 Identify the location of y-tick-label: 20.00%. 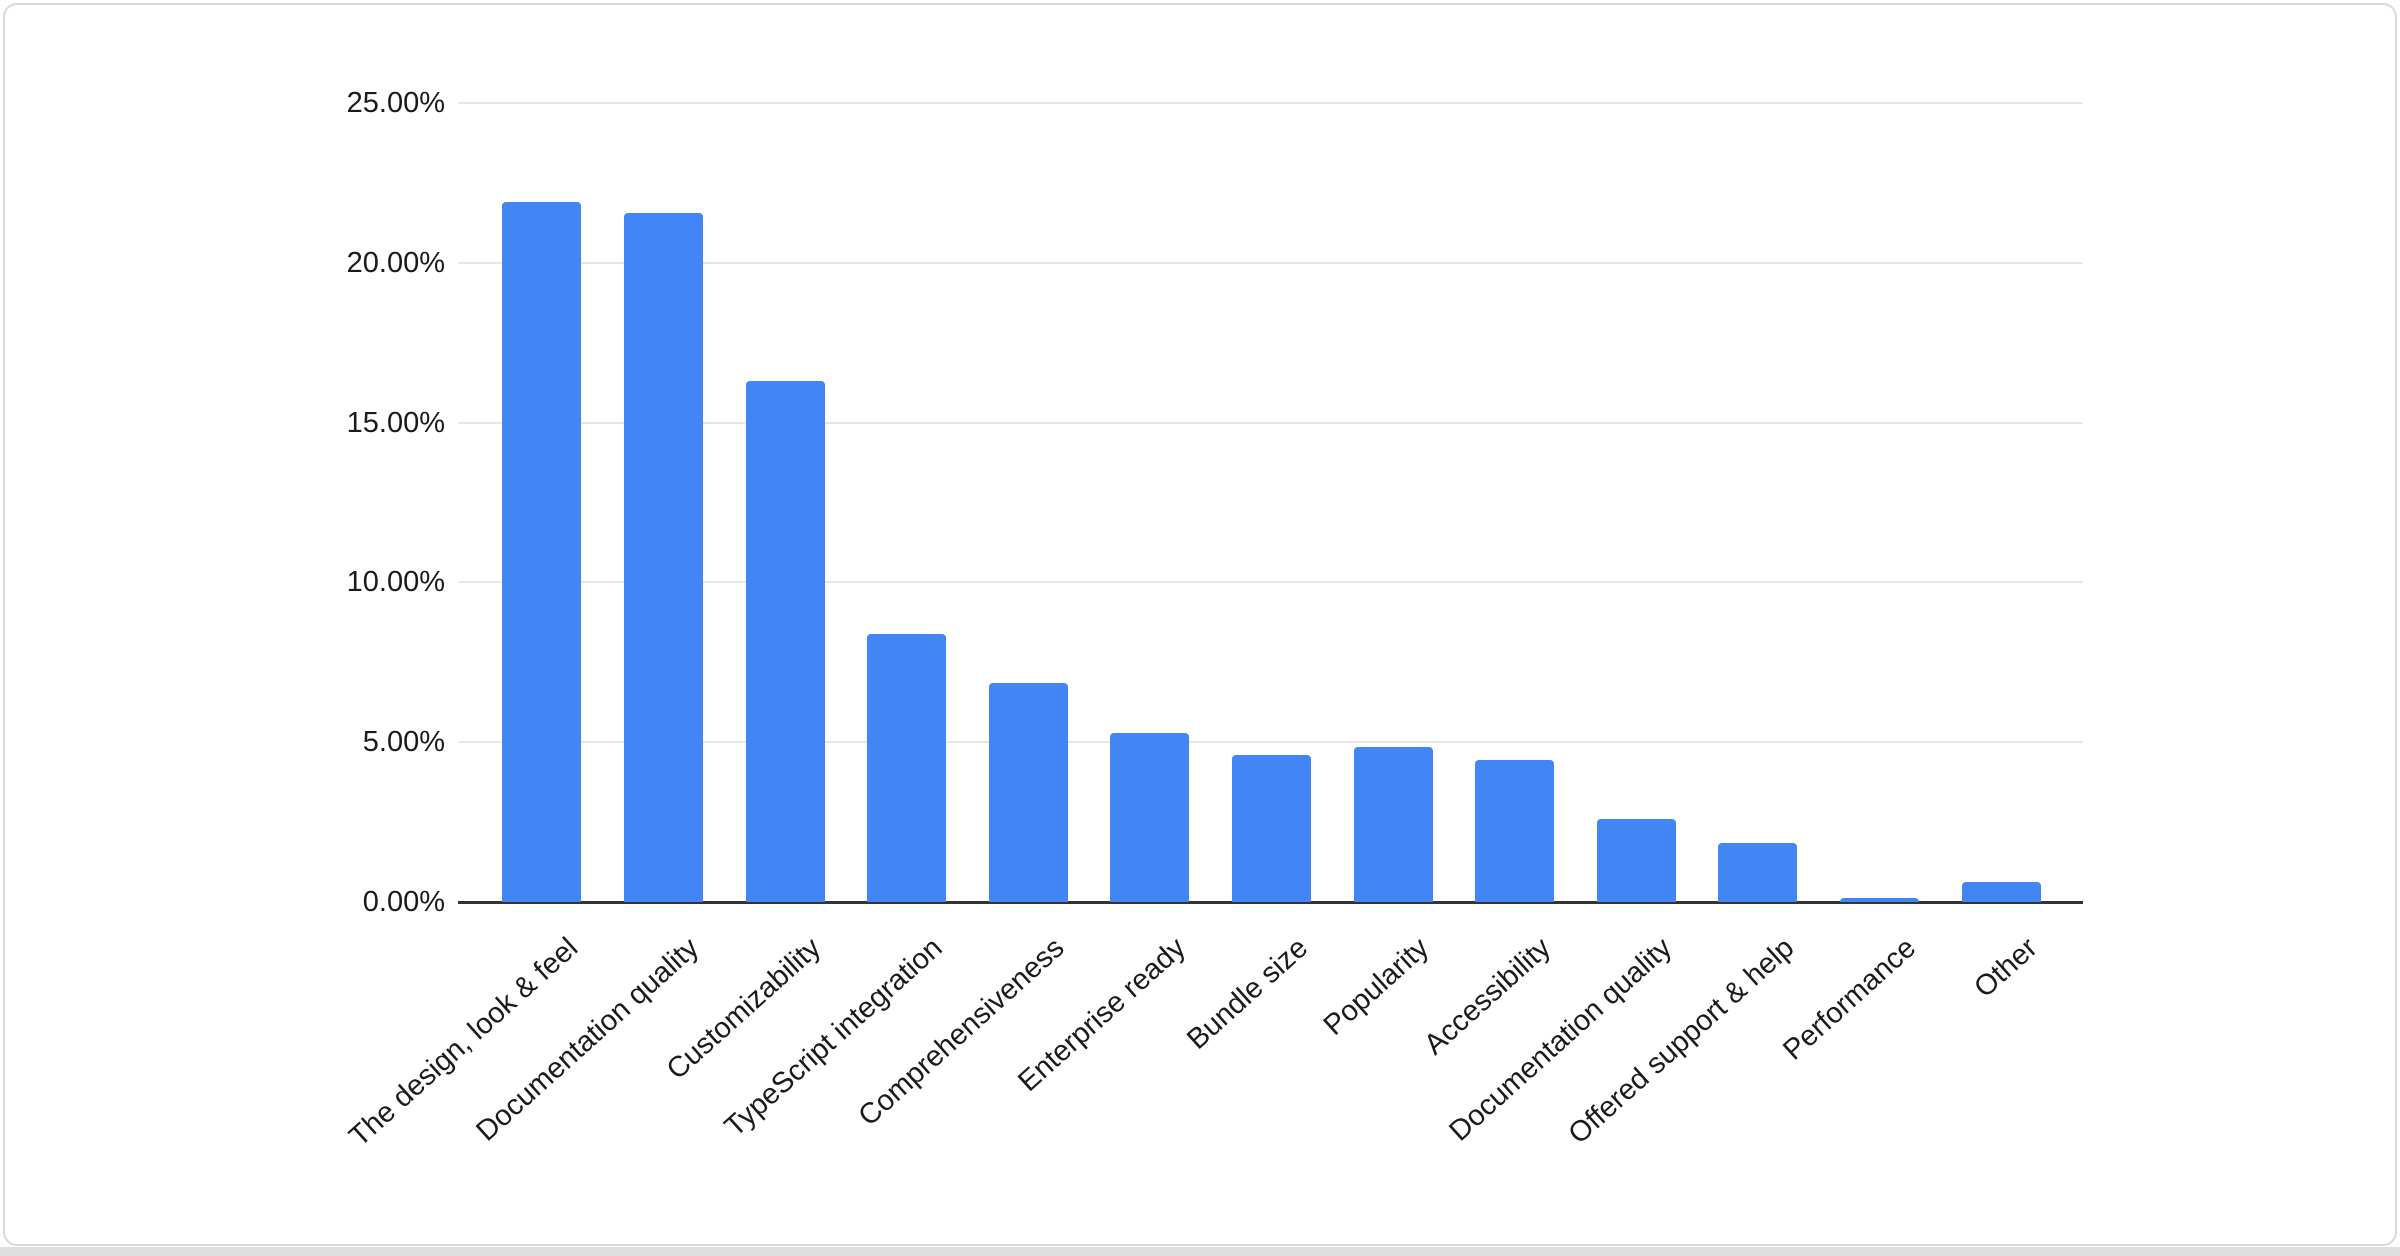
(395, 262).